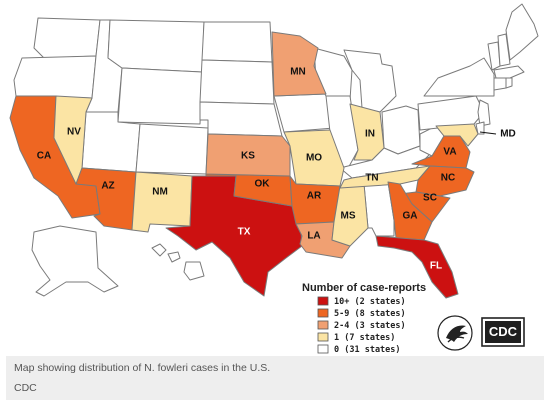  Describe the element at coordinates (25, 388) in the screenshot. I see `caption-credit: CDC` at that location.